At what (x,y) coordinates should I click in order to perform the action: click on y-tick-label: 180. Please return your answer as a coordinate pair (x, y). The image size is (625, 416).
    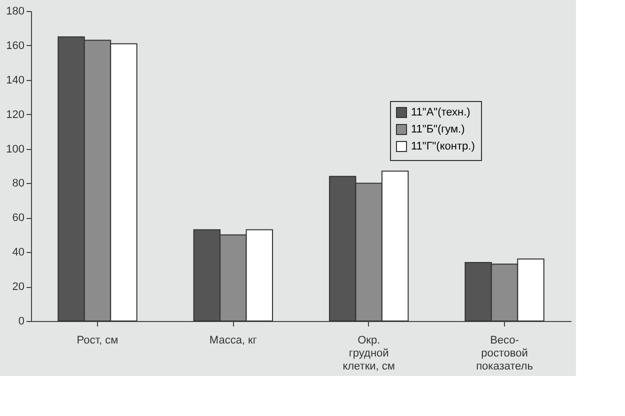
    Looking at the image, I should click on (15, 12).